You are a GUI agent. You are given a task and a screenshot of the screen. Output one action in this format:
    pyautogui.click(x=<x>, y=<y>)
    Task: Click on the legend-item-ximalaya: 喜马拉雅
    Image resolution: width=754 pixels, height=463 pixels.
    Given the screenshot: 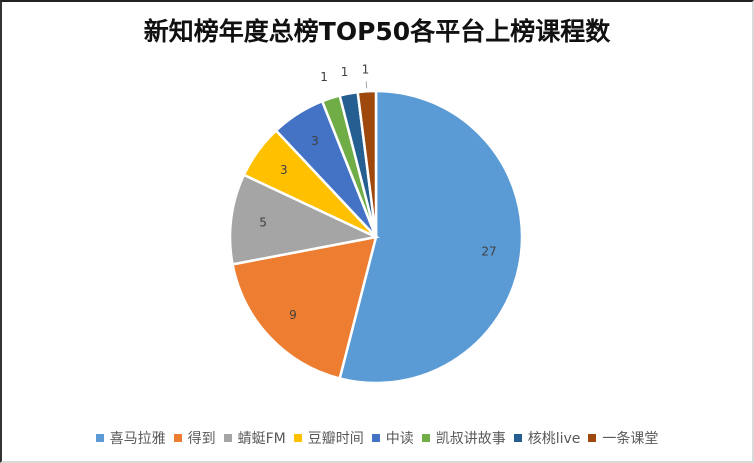 What is the action you would take?
    pyautogui.click(x=130, y=438)
    